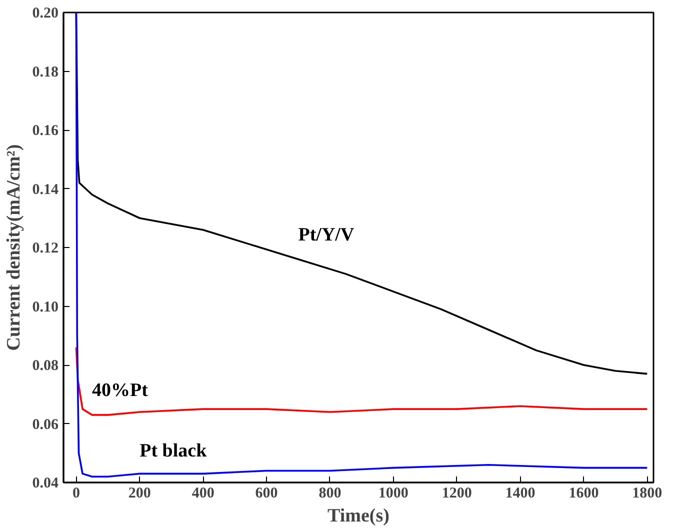 Image resolution: width=673 pixels, height=529 pixels. Describe the element at coordinates (45, 366) in the screenshot. I see `y-tick-label: 0.08` at that location.